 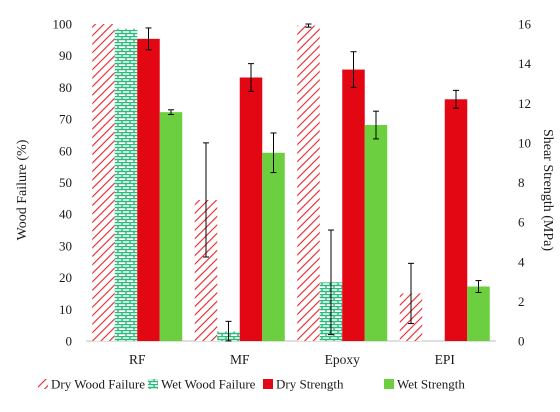 I want to click on error-bar-wet-strength-epoxy, so click(x=376, y=125).